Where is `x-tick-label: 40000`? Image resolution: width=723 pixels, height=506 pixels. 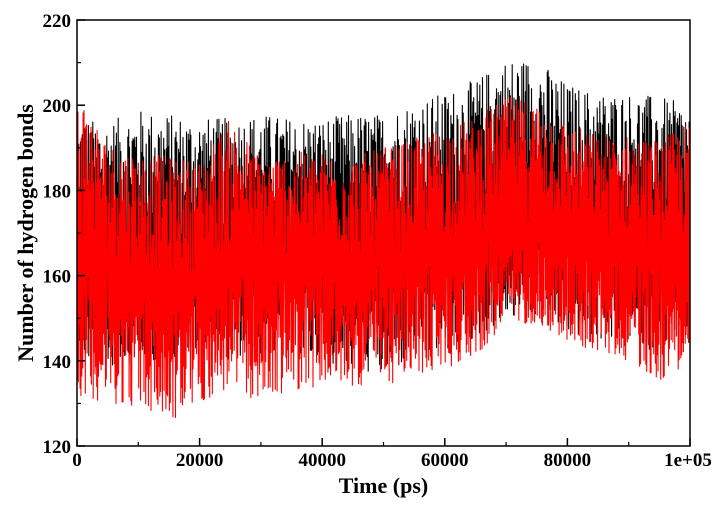
x-tick-label: 40000 is located at coordinates (322, 460).